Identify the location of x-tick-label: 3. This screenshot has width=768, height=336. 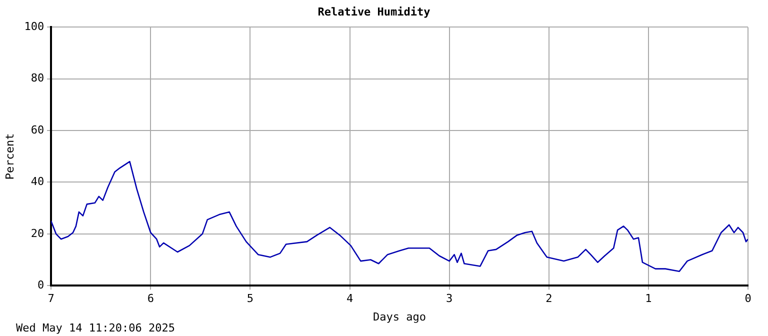
(449, 299).